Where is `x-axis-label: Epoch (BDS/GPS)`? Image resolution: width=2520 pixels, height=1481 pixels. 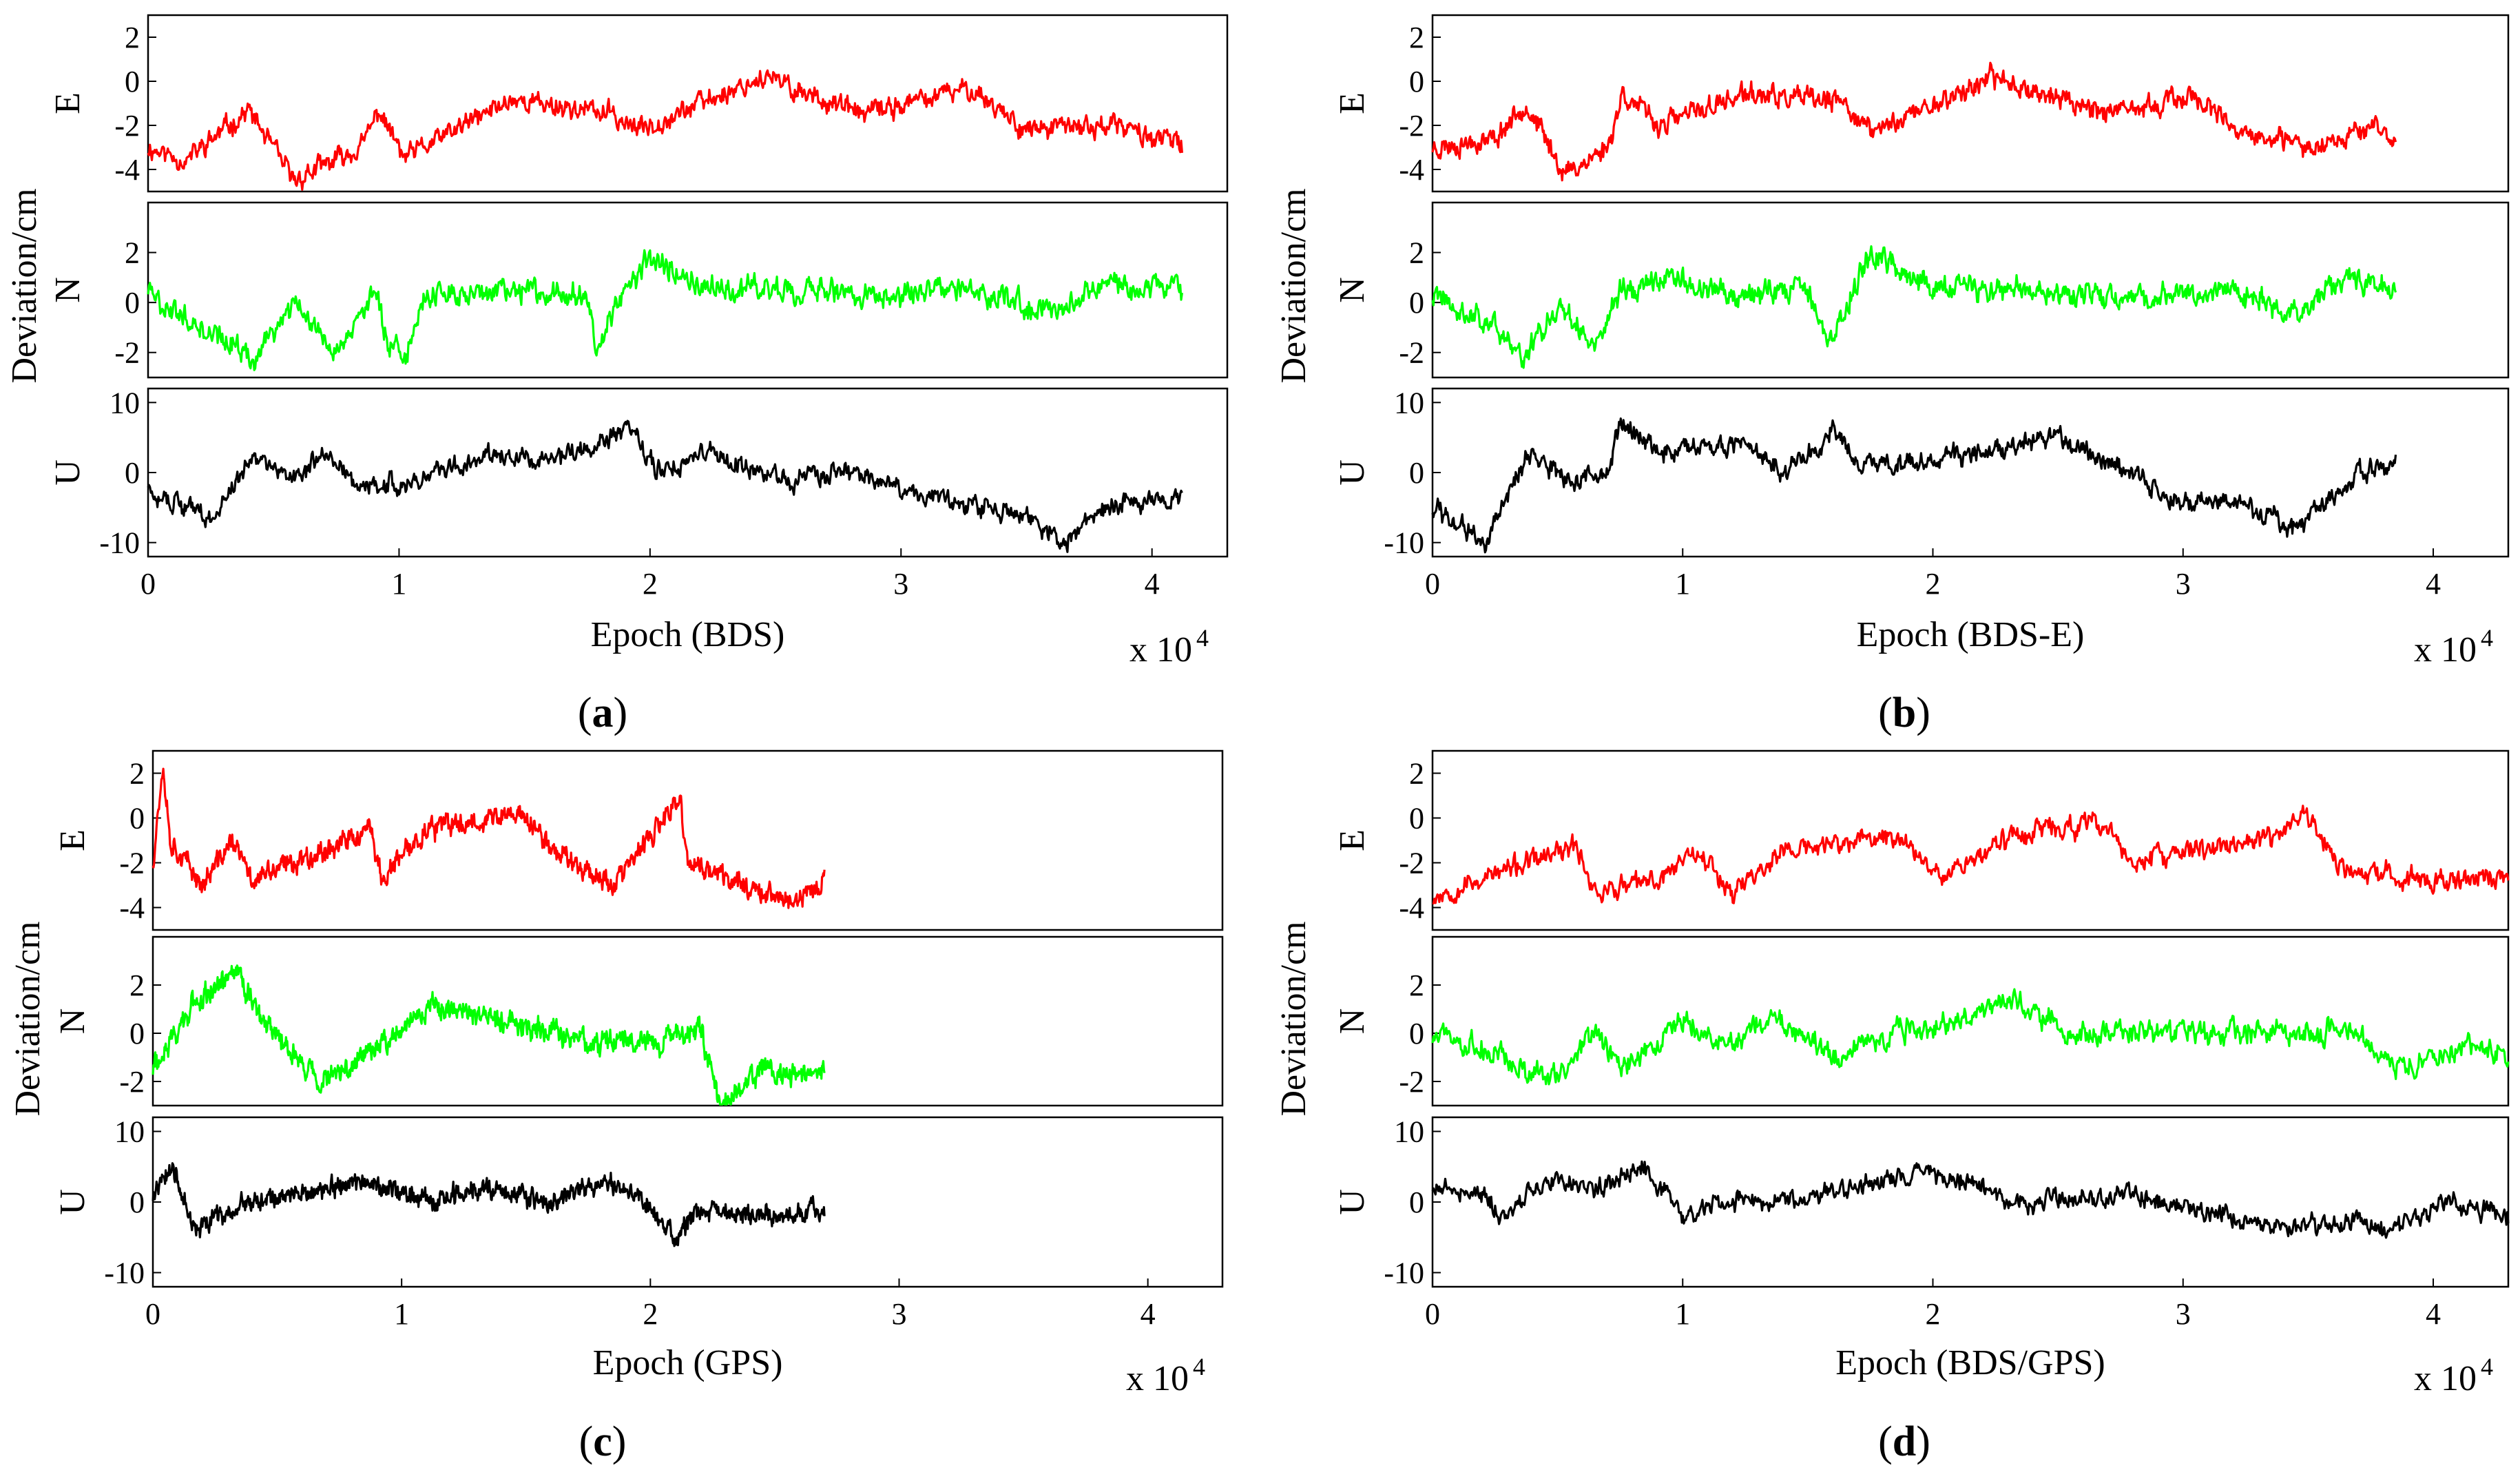 x-axis-label: Epoch (BDS/GPS) is located at coordinates (1970, 1362).